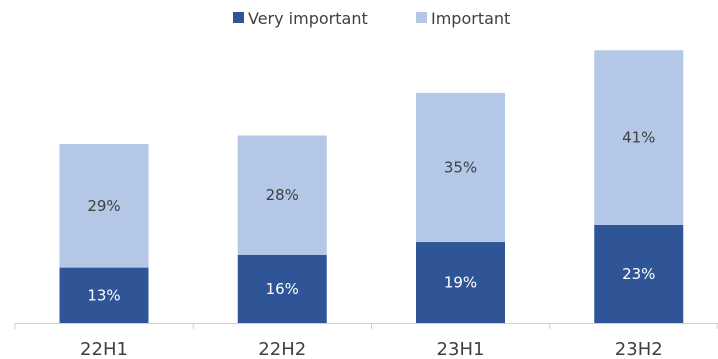 The image size is (718, 359). I want to click on x-tick-label-22h1: 22H1, so click(104, 349).